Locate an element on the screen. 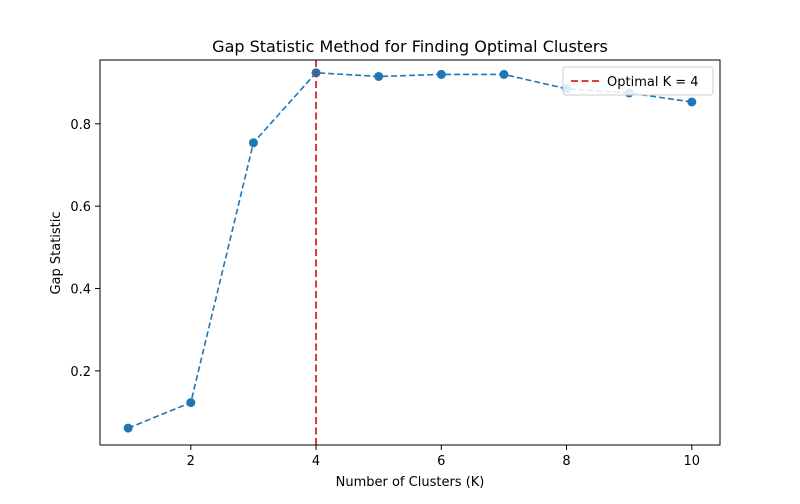 This screenshot has height=504, width=800. y-tick-label: 0.4 is located at coordinates (80, 290).